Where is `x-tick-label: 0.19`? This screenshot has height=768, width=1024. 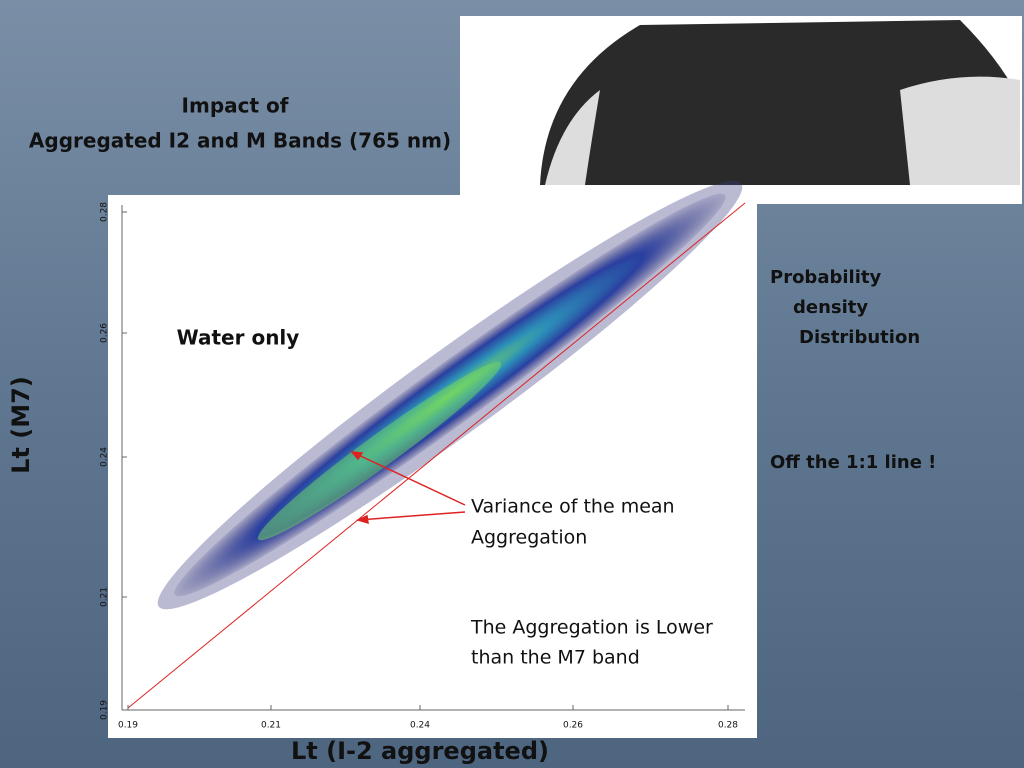 x-tick-label: 0.19 is located at coordinates (128, 726).